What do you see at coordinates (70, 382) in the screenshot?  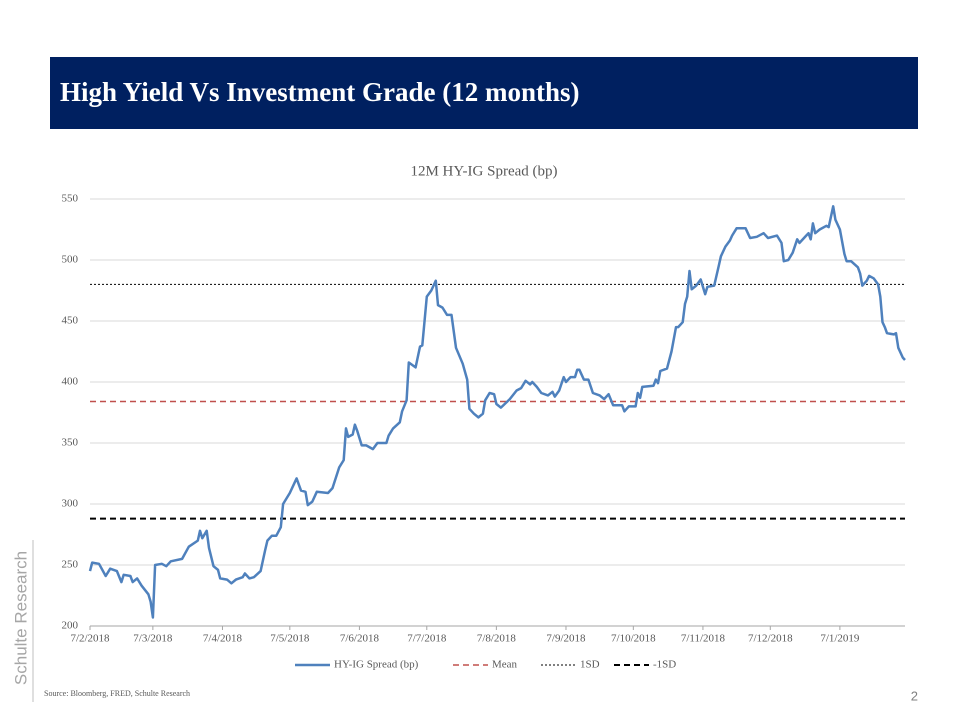 I see `y-tick-label: 400` at bounding box center [70, 382].